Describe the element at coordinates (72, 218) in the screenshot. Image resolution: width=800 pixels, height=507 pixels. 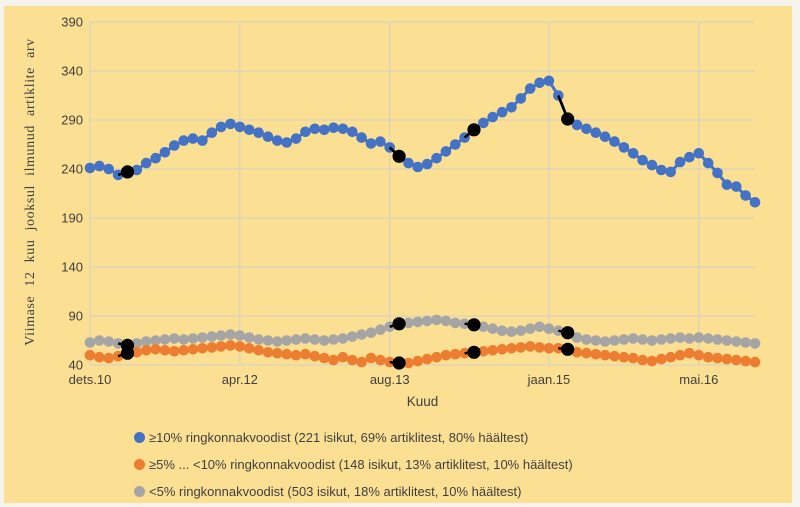
I see `y-tick-label: 190` at that location.